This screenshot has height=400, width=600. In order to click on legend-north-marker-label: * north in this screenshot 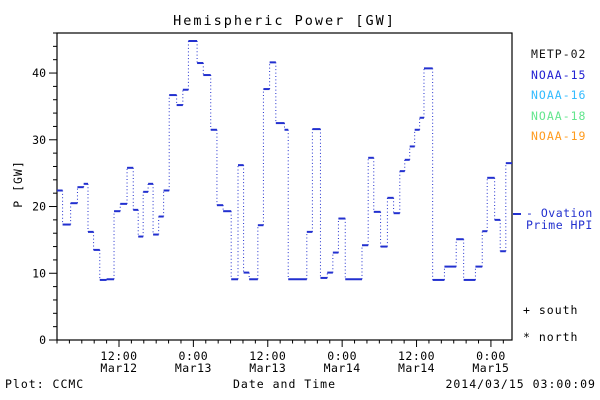, I will do `click(551, 337)`.